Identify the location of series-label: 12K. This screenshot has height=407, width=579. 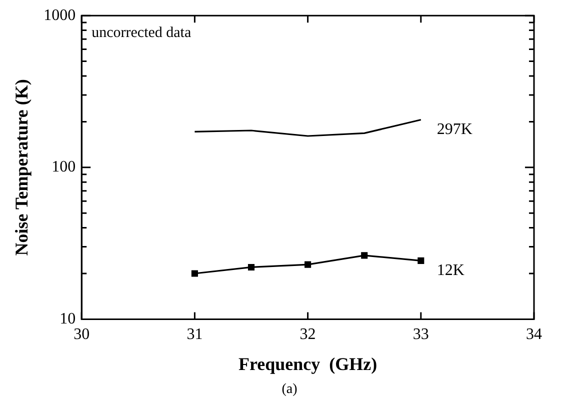
(450, 270).